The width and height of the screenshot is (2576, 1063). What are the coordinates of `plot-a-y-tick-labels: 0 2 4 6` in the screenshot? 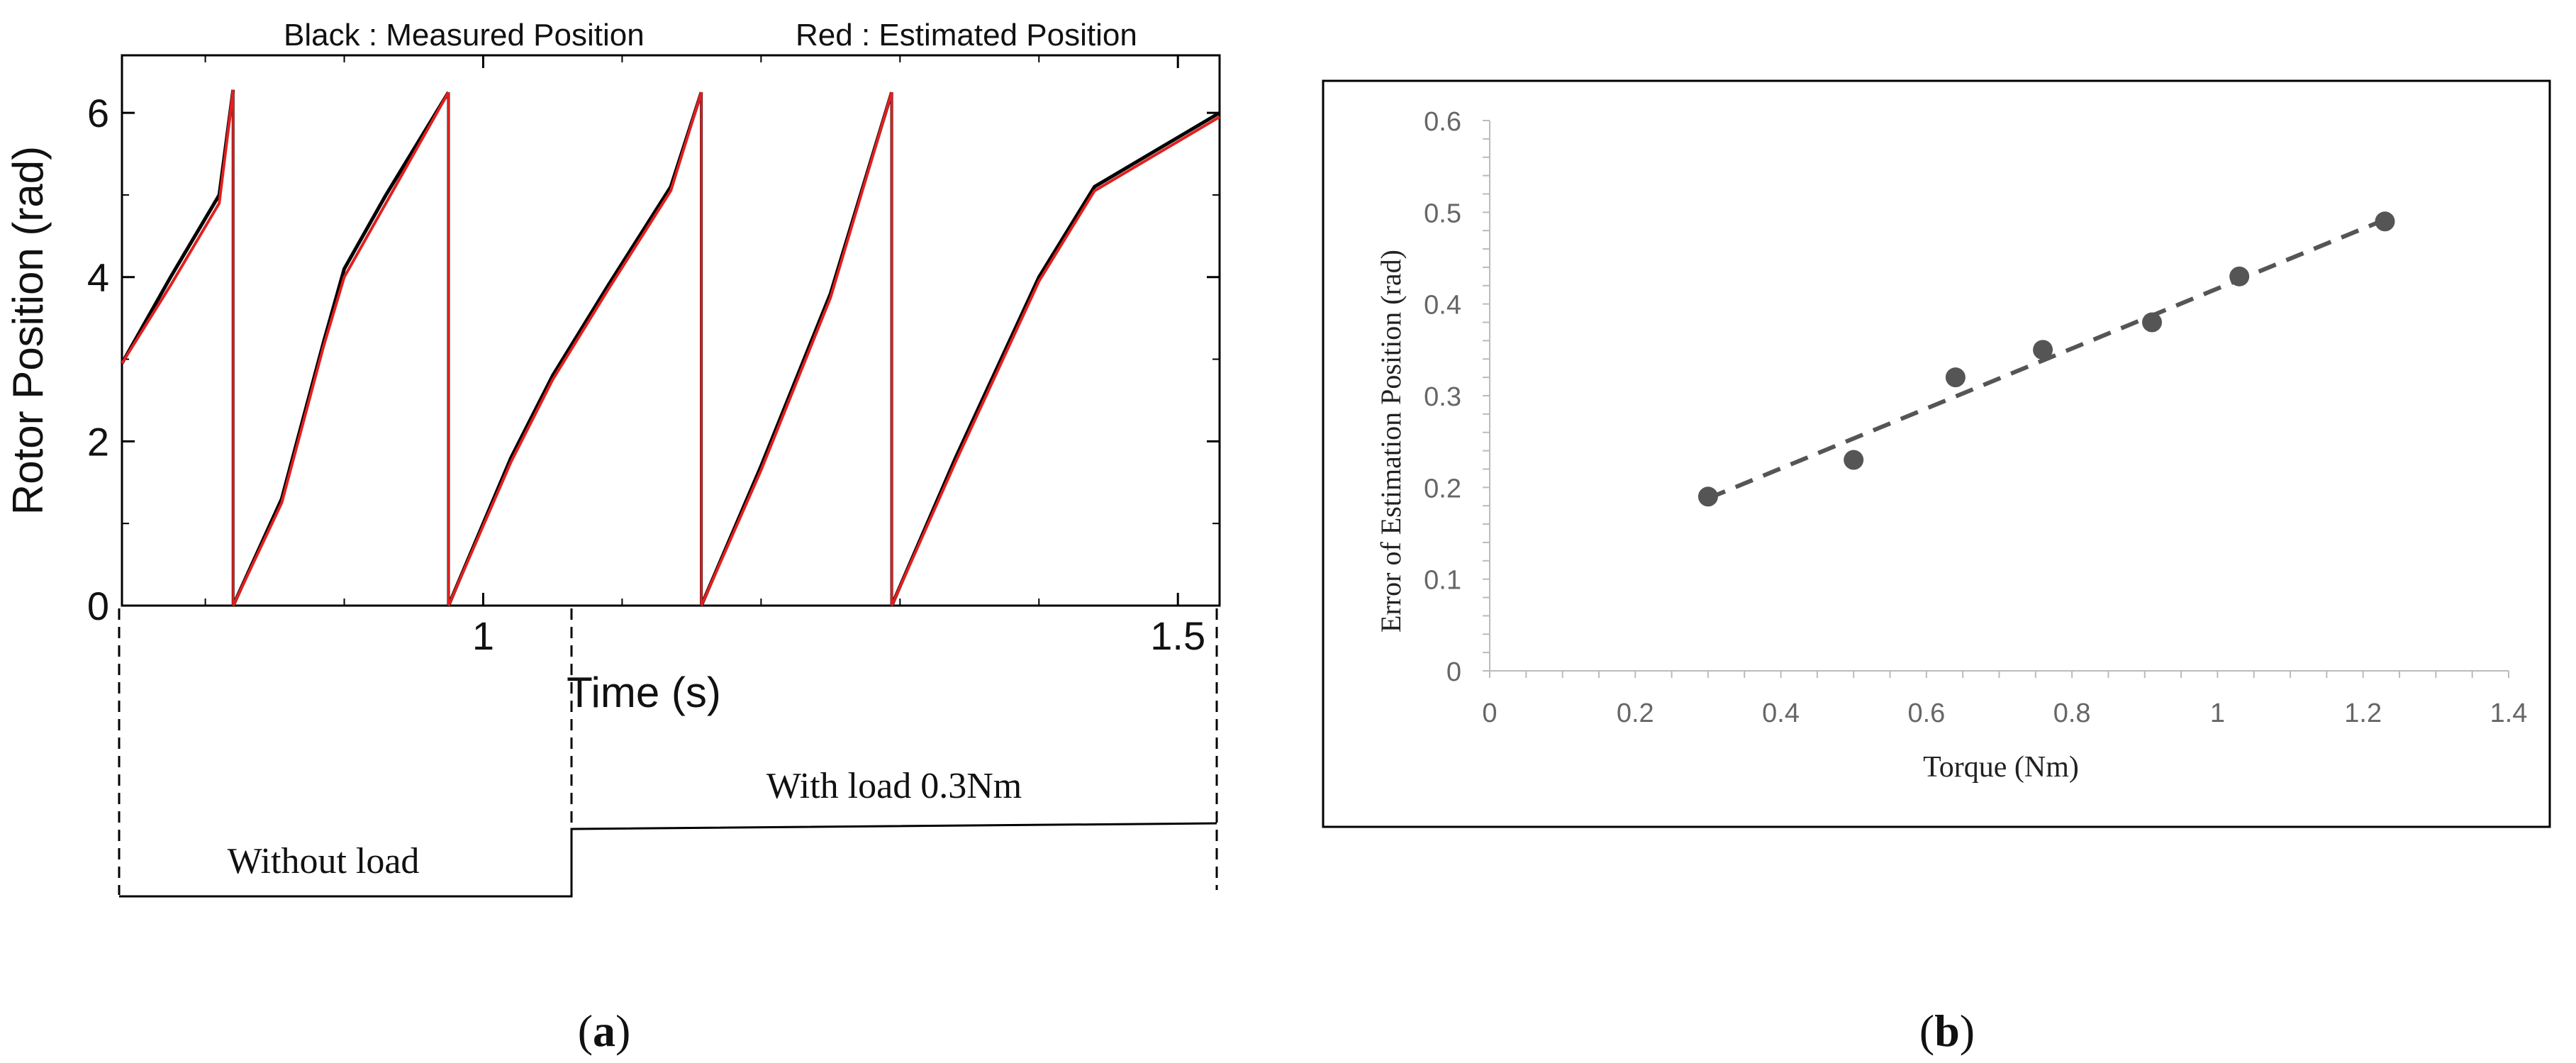 It's located at (98, 359).